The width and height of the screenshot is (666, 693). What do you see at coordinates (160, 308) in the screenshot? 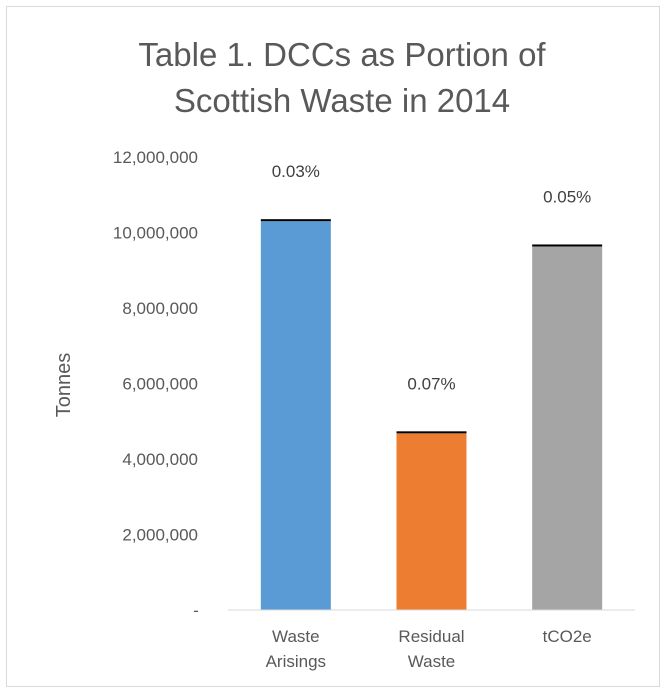
I see `y-tick-label: 8,000,000` at bounding box center [160, 308].